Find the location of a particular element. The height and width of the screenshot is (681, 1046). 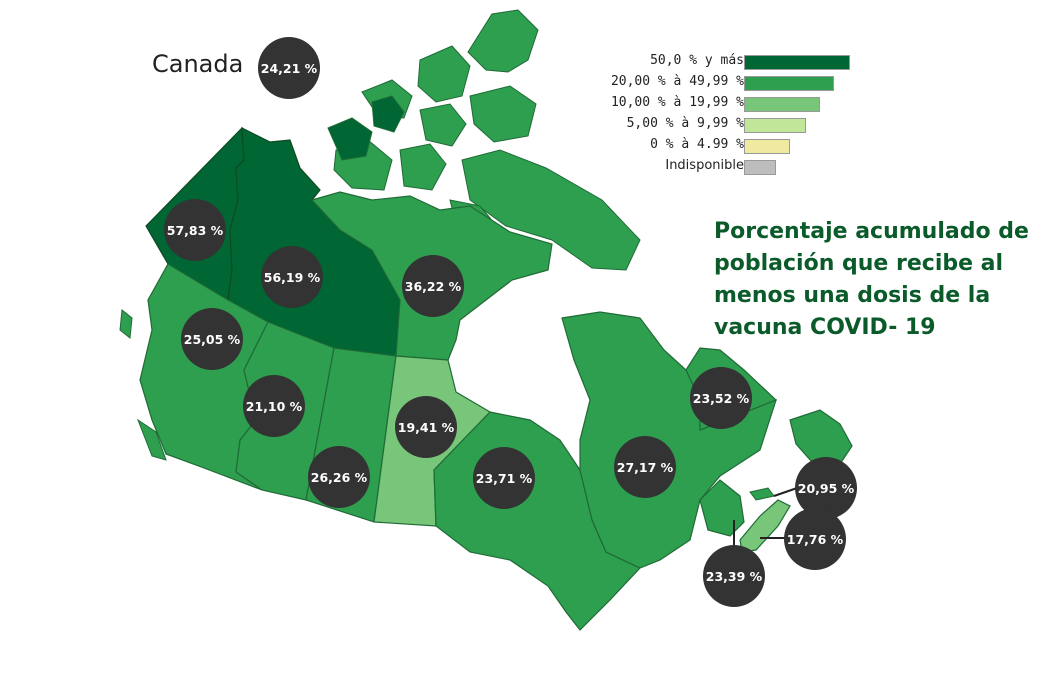

legend-row-10-19: 10,00 % à 19,99 % is located at coordinates (710, 104).